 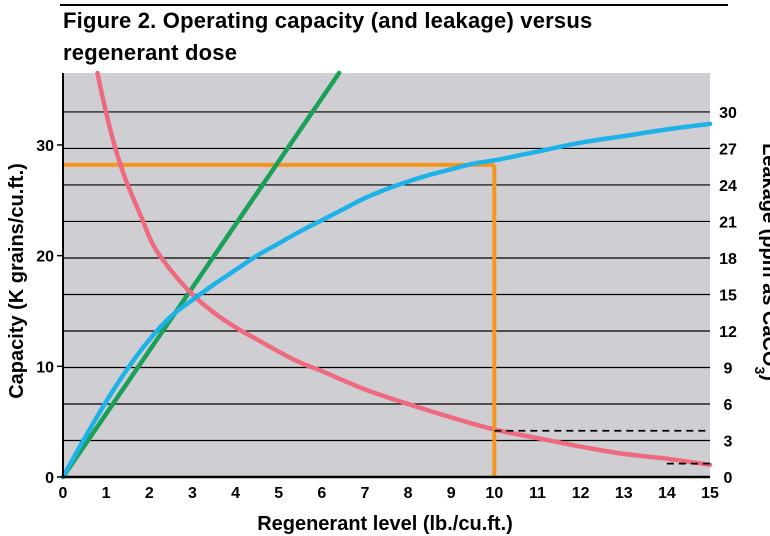 I want to click on y-left-axis-title: Capacity (K grains/cu.ft.), so click(x=17, y=281).